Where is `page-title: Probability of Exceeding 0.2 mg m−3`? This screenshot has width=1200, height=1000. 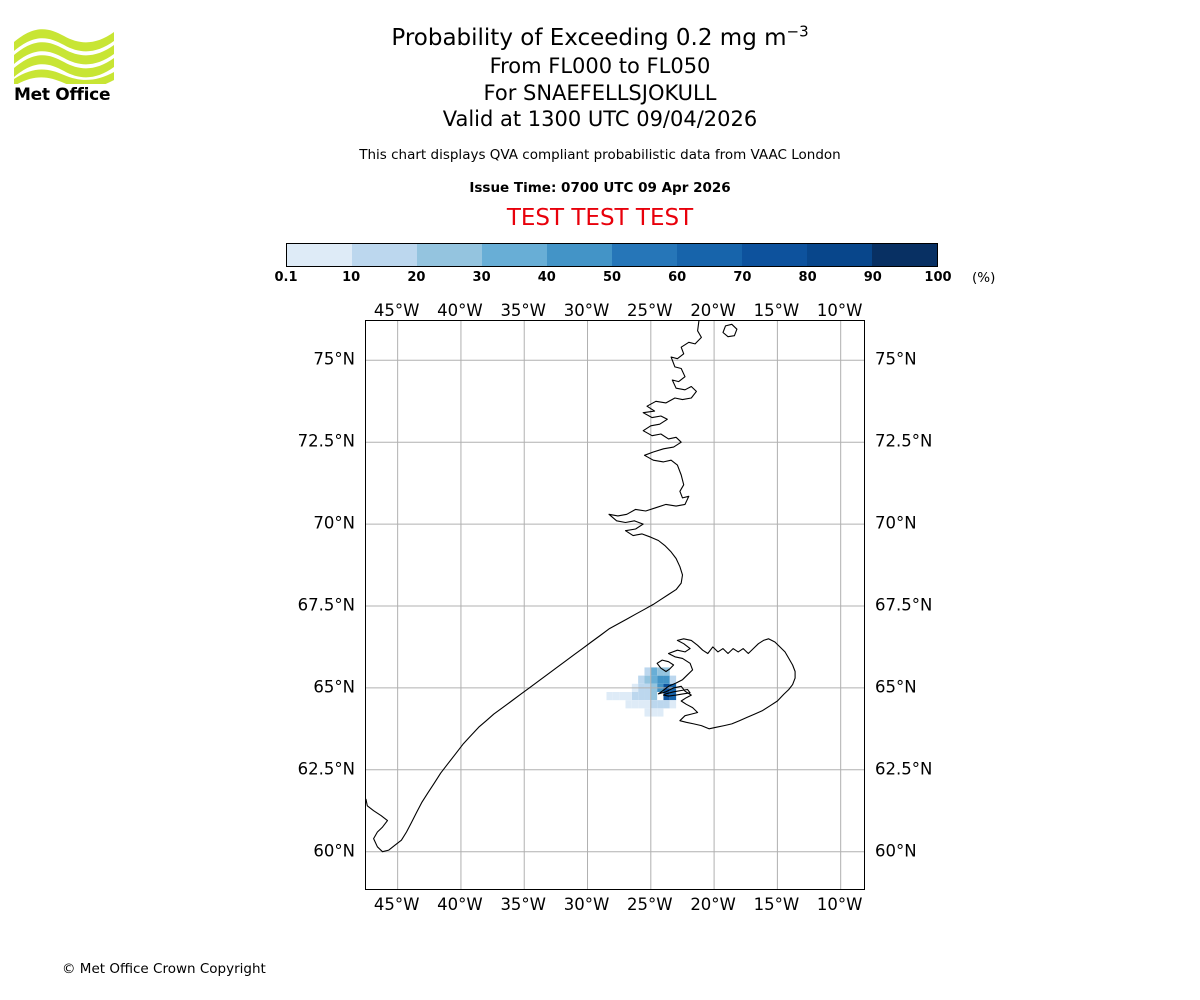
page-title: Probability of Exceeding 0.2 mg m−3 is located at coordinates (600, 38).